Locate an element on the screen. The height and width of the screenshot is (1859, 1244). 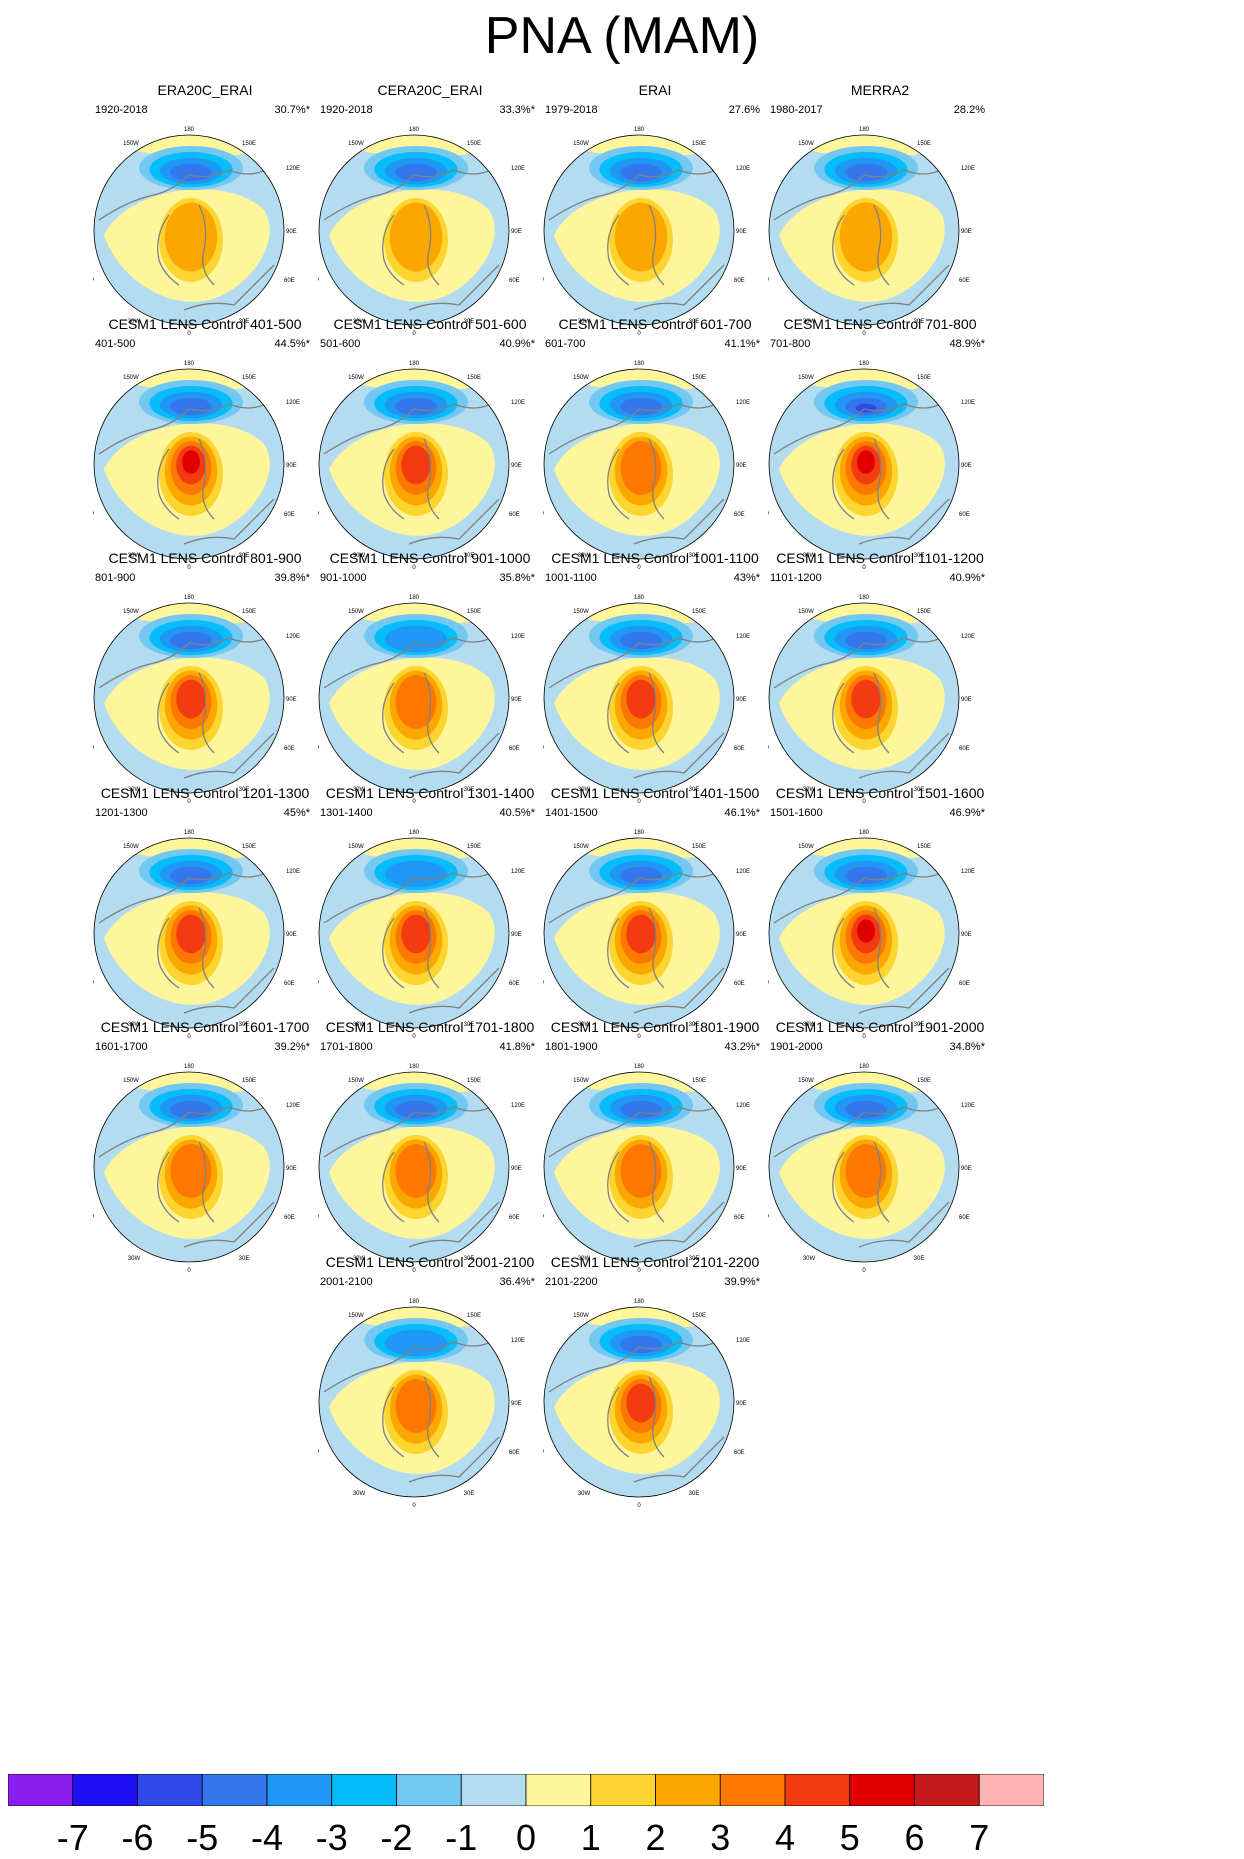
colorbar-tick-label: -7 is located at coordinates (72, 1837).